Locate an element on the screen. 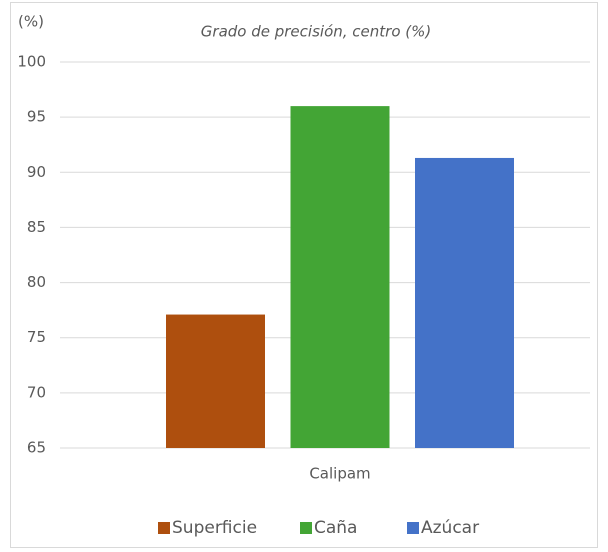  legend-label: Azúcar is located at coordinates (450, 528).